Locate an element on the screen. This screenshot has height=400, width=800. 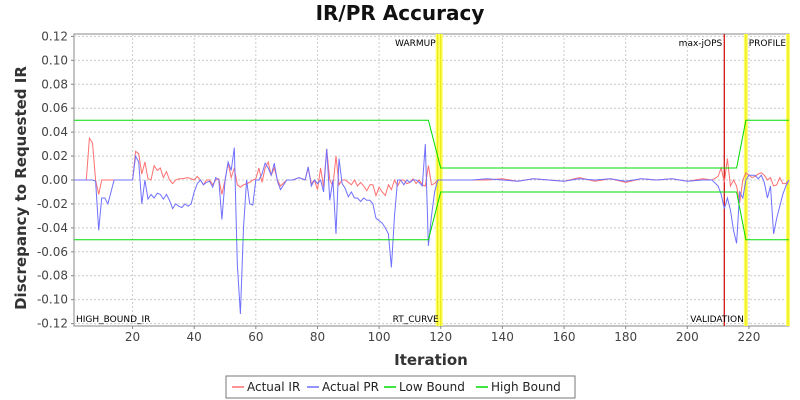
x-tick-label: 180 is located at coordinates (625, 337).